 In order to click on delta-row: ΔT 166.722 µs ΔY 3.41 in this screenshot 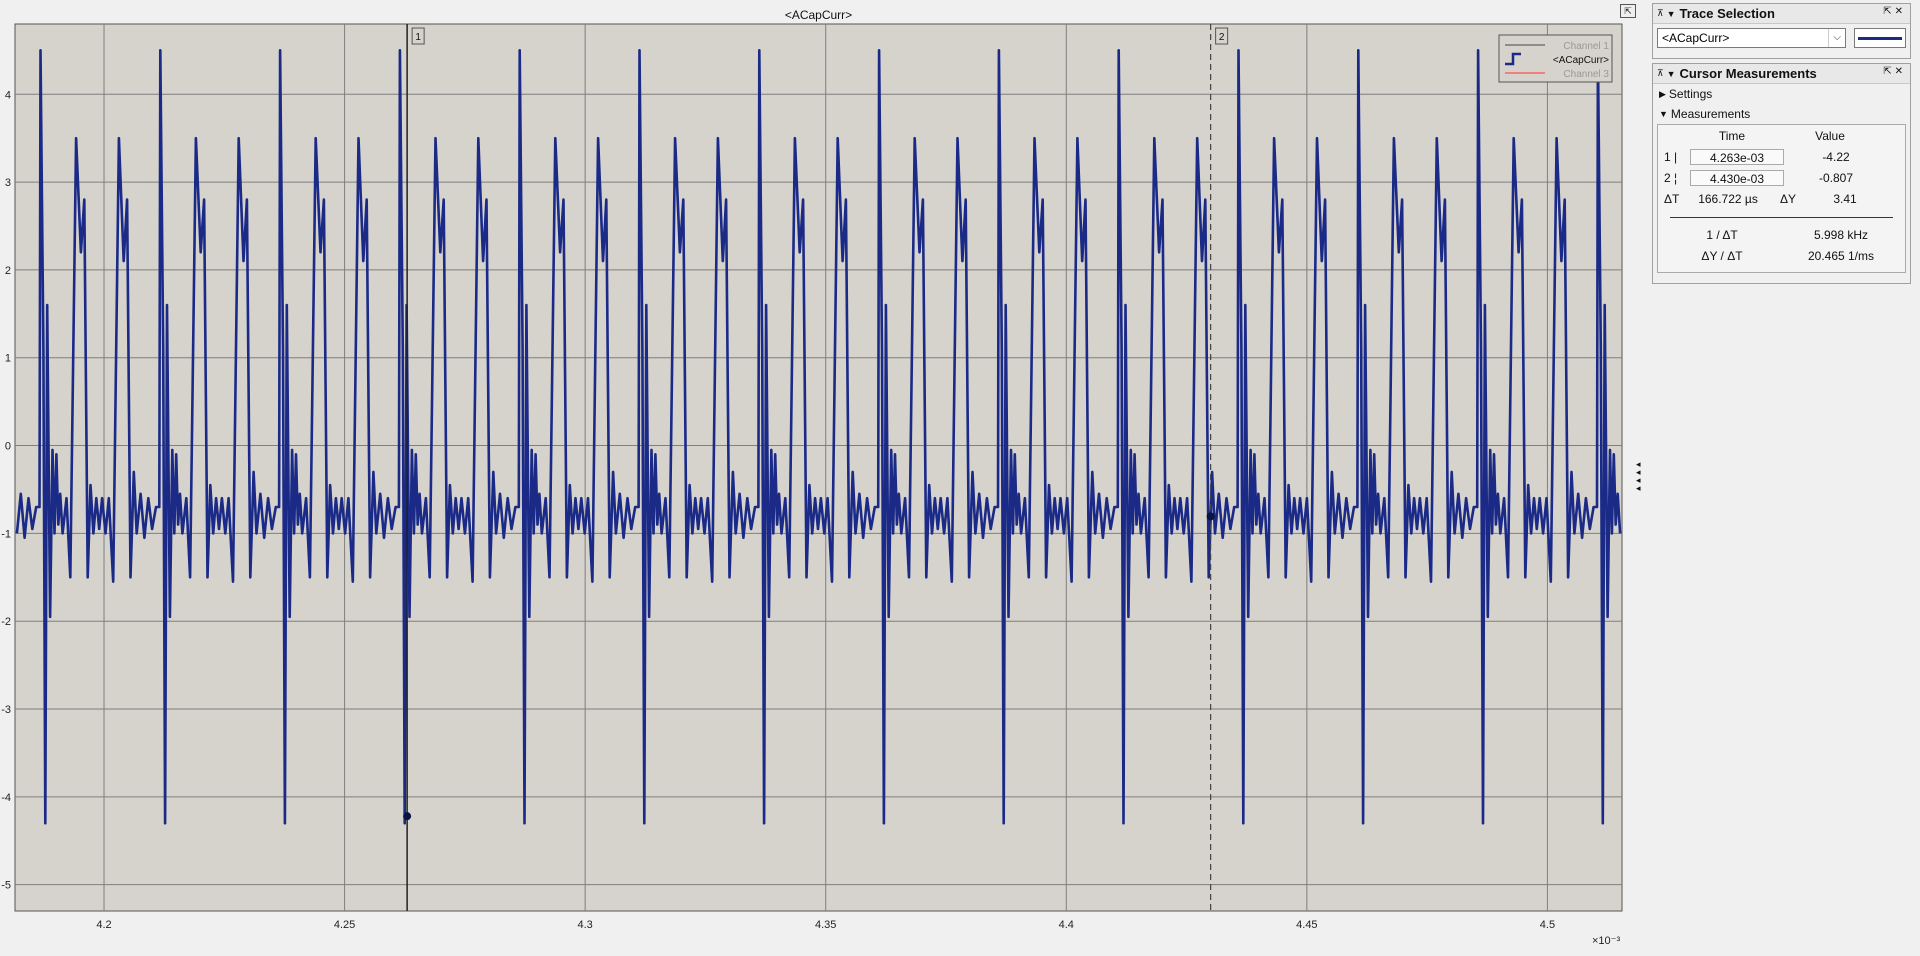, I will do `click(1781, 198)`.